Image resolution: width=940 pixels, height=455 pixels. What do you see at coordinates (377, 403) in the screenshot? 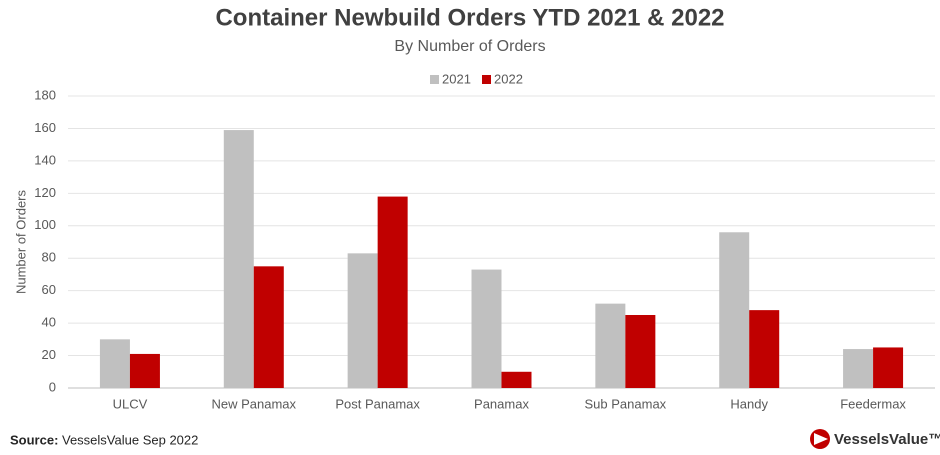
I see `x-tick-label: Post Panamax` at bounding box center [377, 403].